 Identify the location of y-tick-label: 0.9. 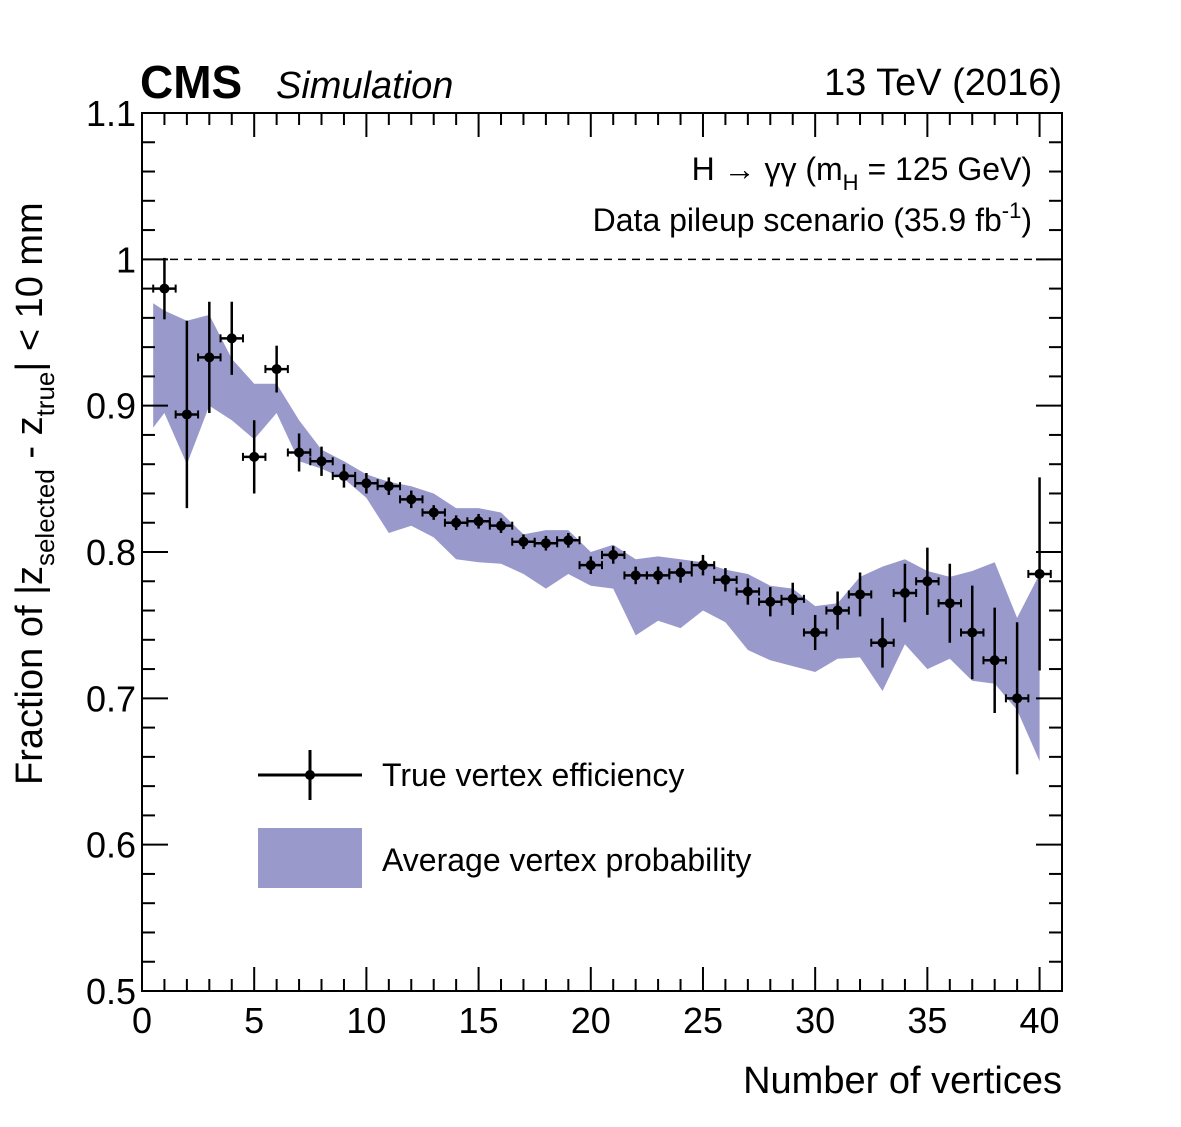
(111, 406).